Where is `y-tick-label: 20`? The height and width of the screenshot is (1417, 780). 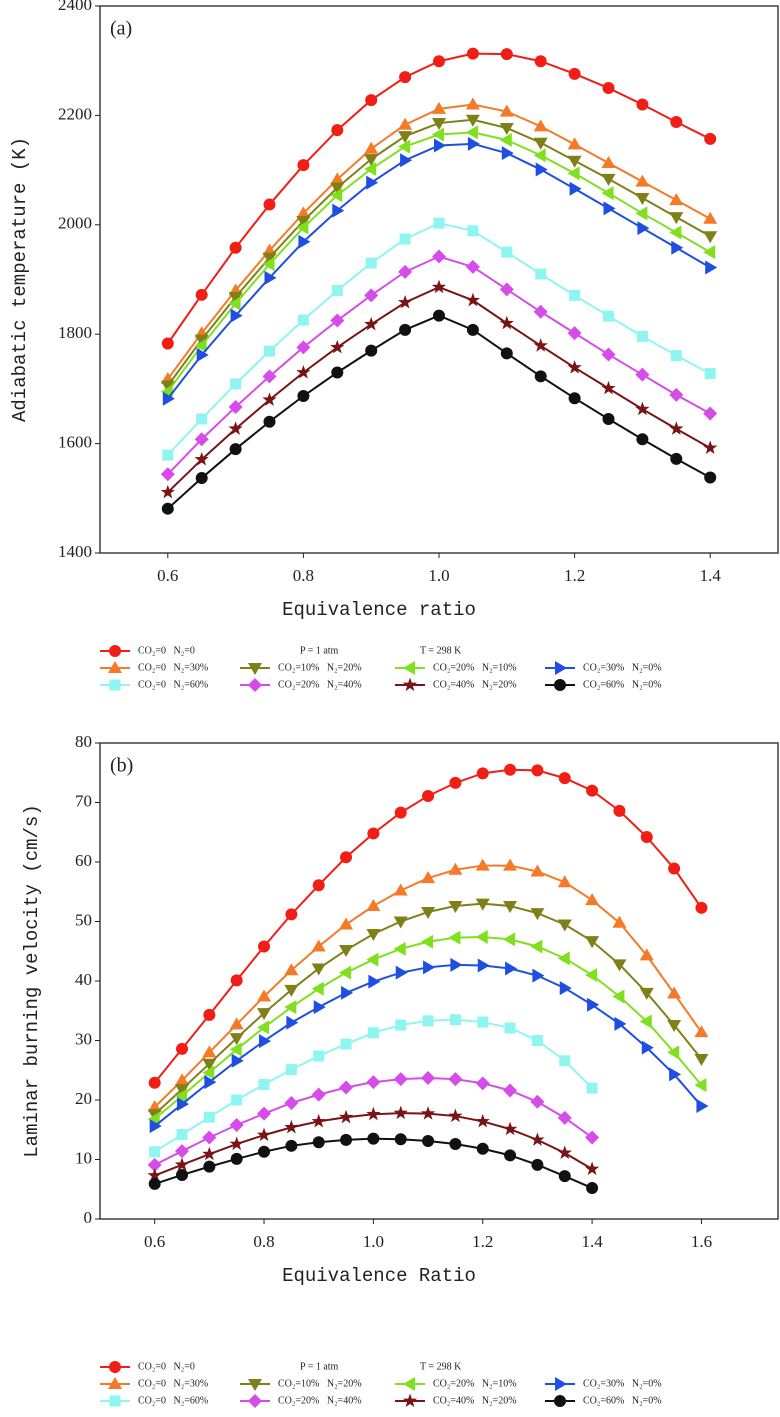 y-tick-label: 20 is located at coordinates (83, 1098).